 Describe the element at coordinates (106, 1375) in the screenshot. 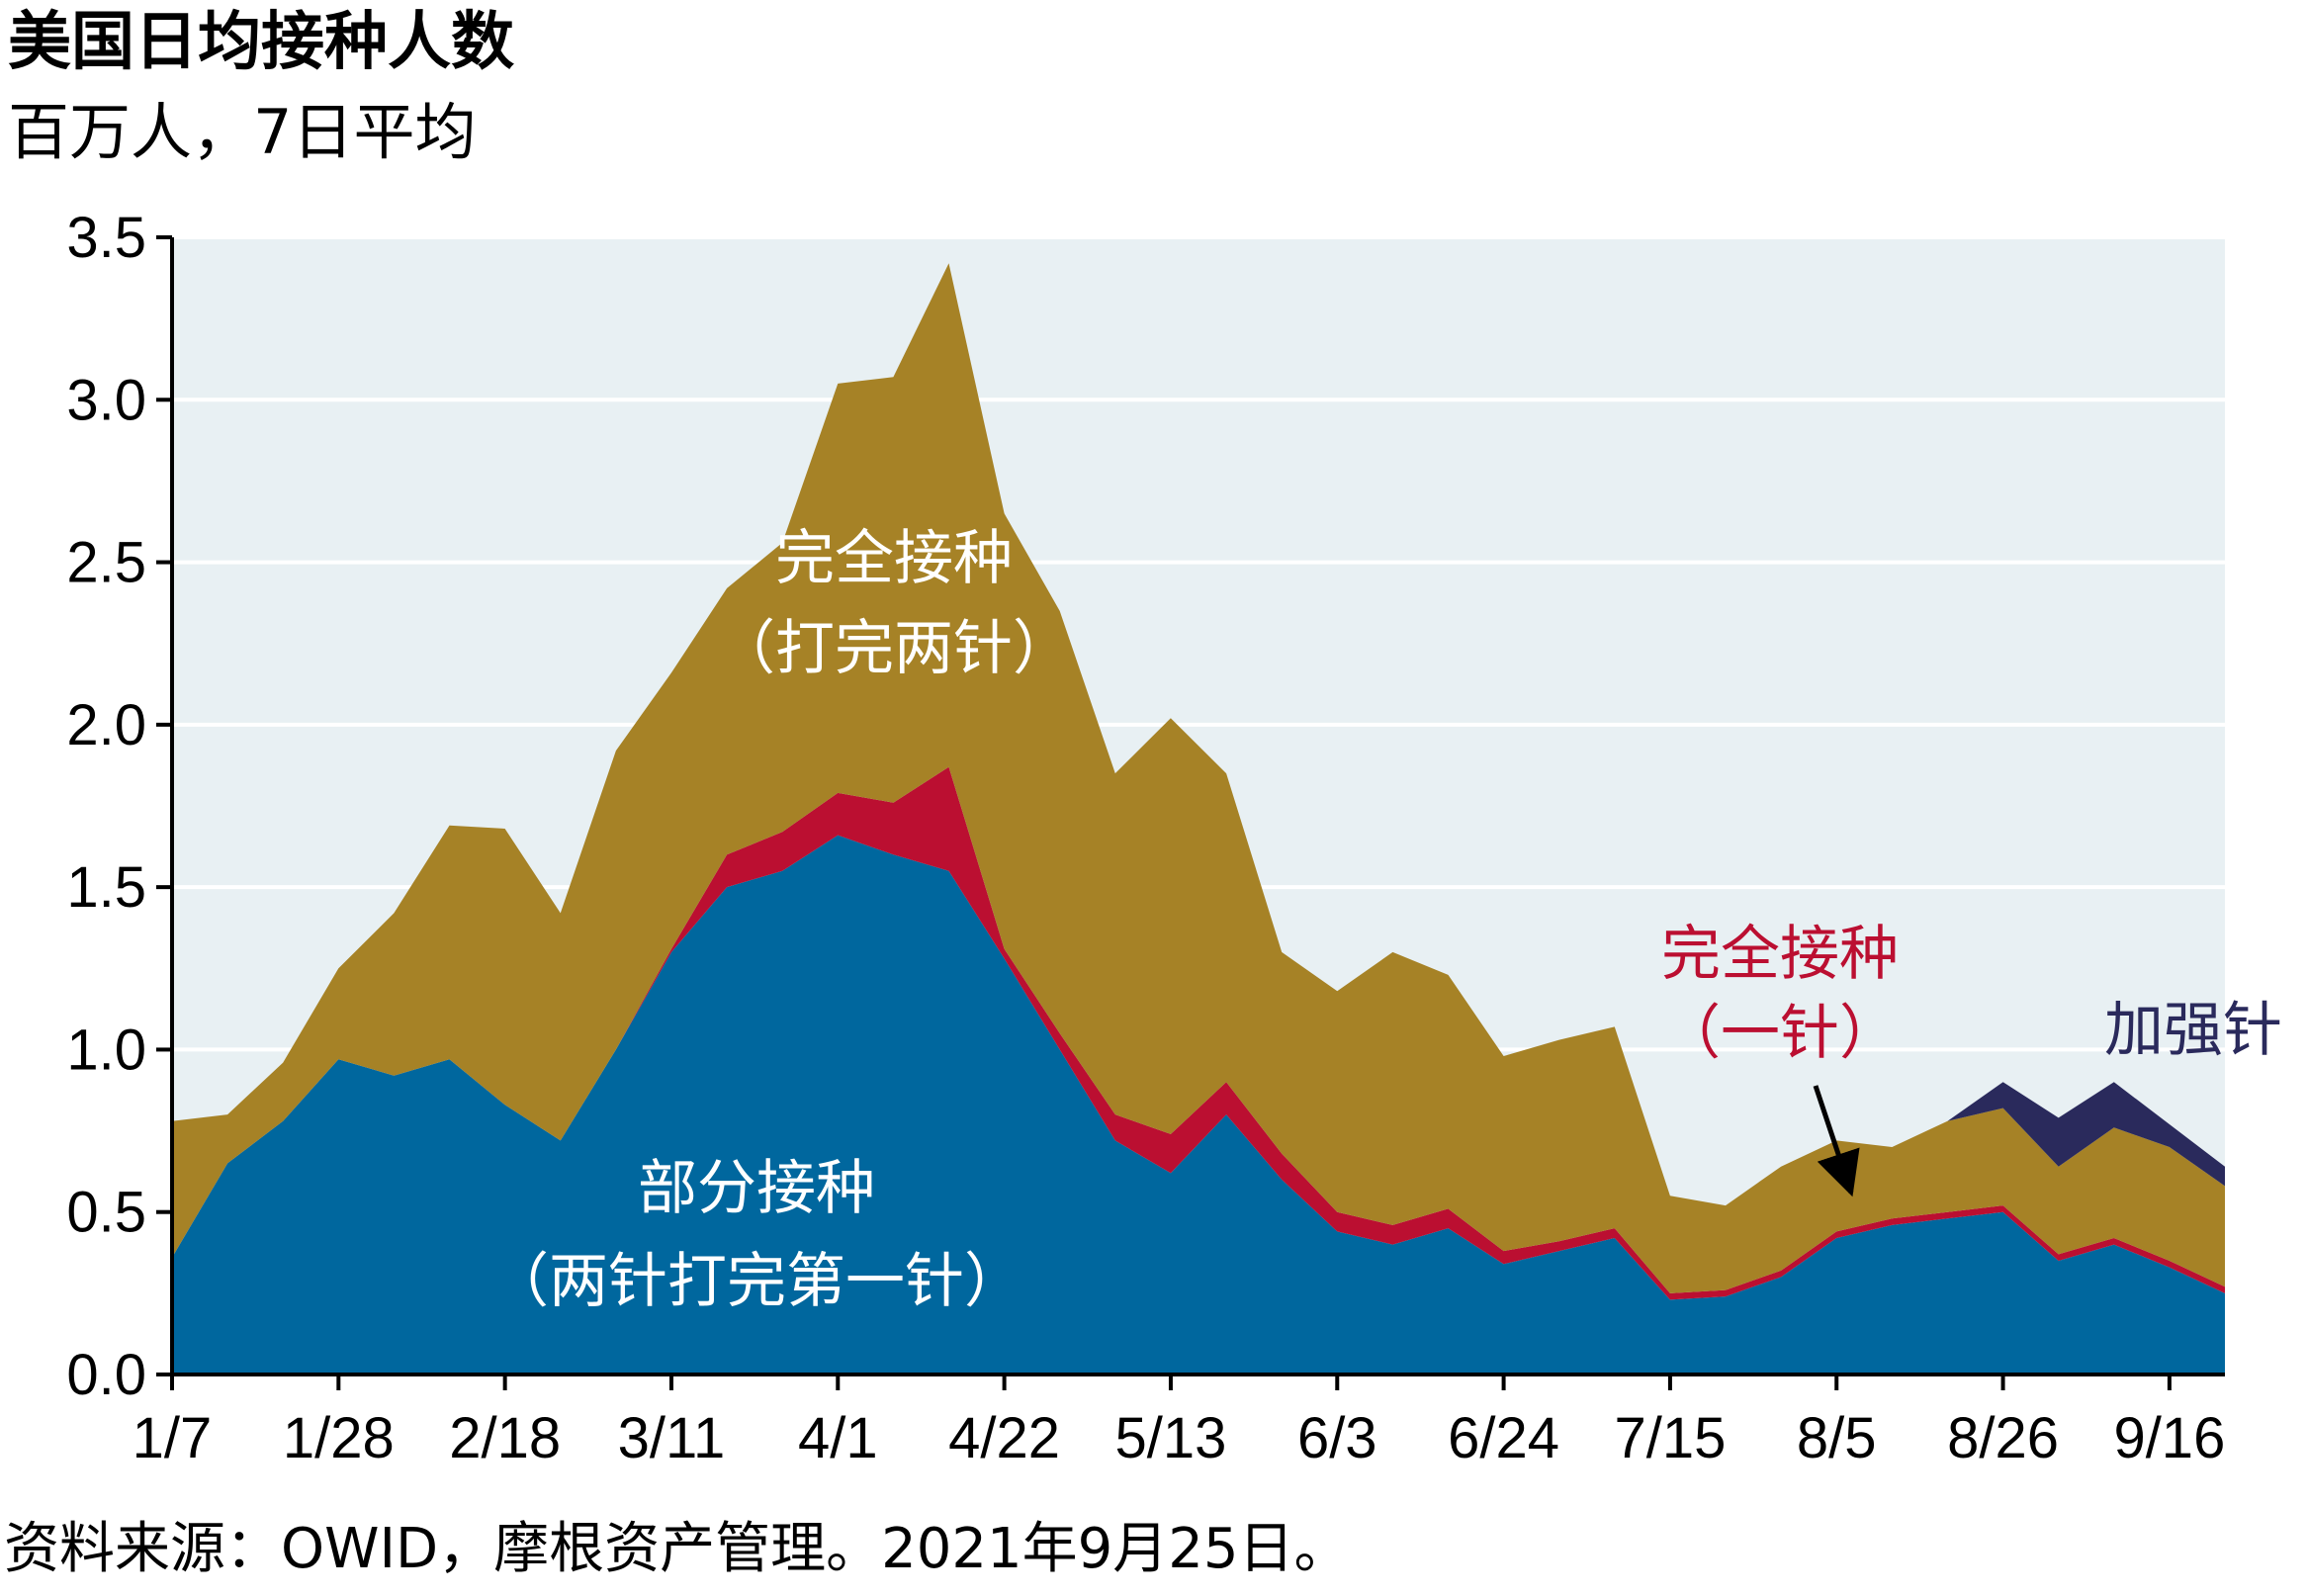

I see `y-tick-label: 0.0` at that location.